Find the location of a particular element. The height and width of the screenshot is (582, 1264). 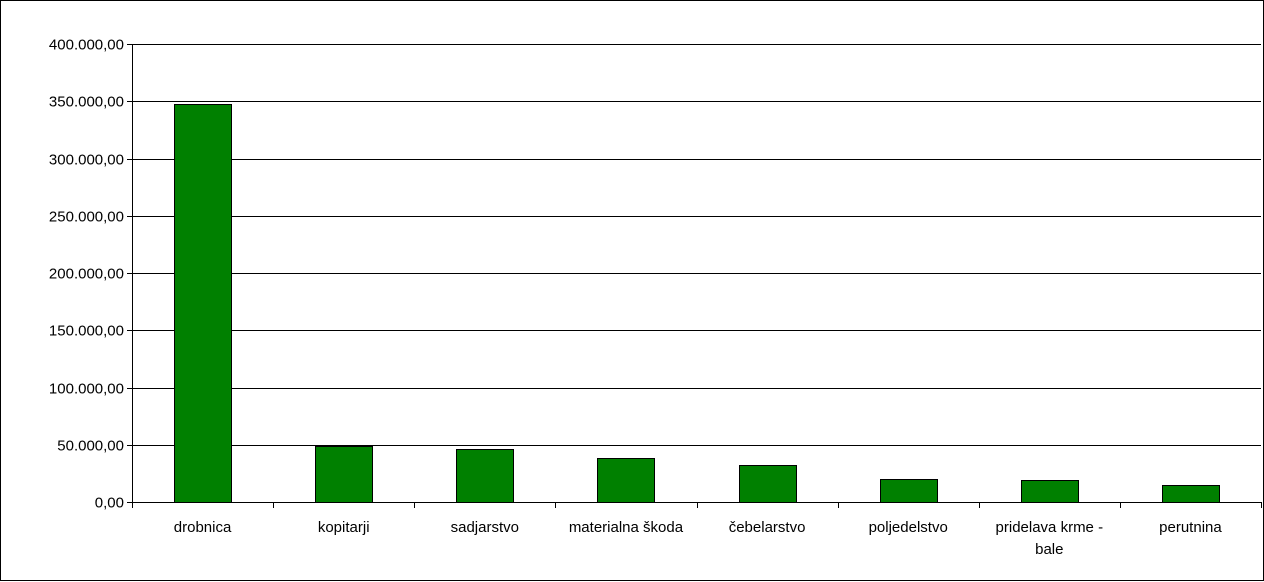

y-tick-label: 150.000,00 is located at coordinates (86, 331).